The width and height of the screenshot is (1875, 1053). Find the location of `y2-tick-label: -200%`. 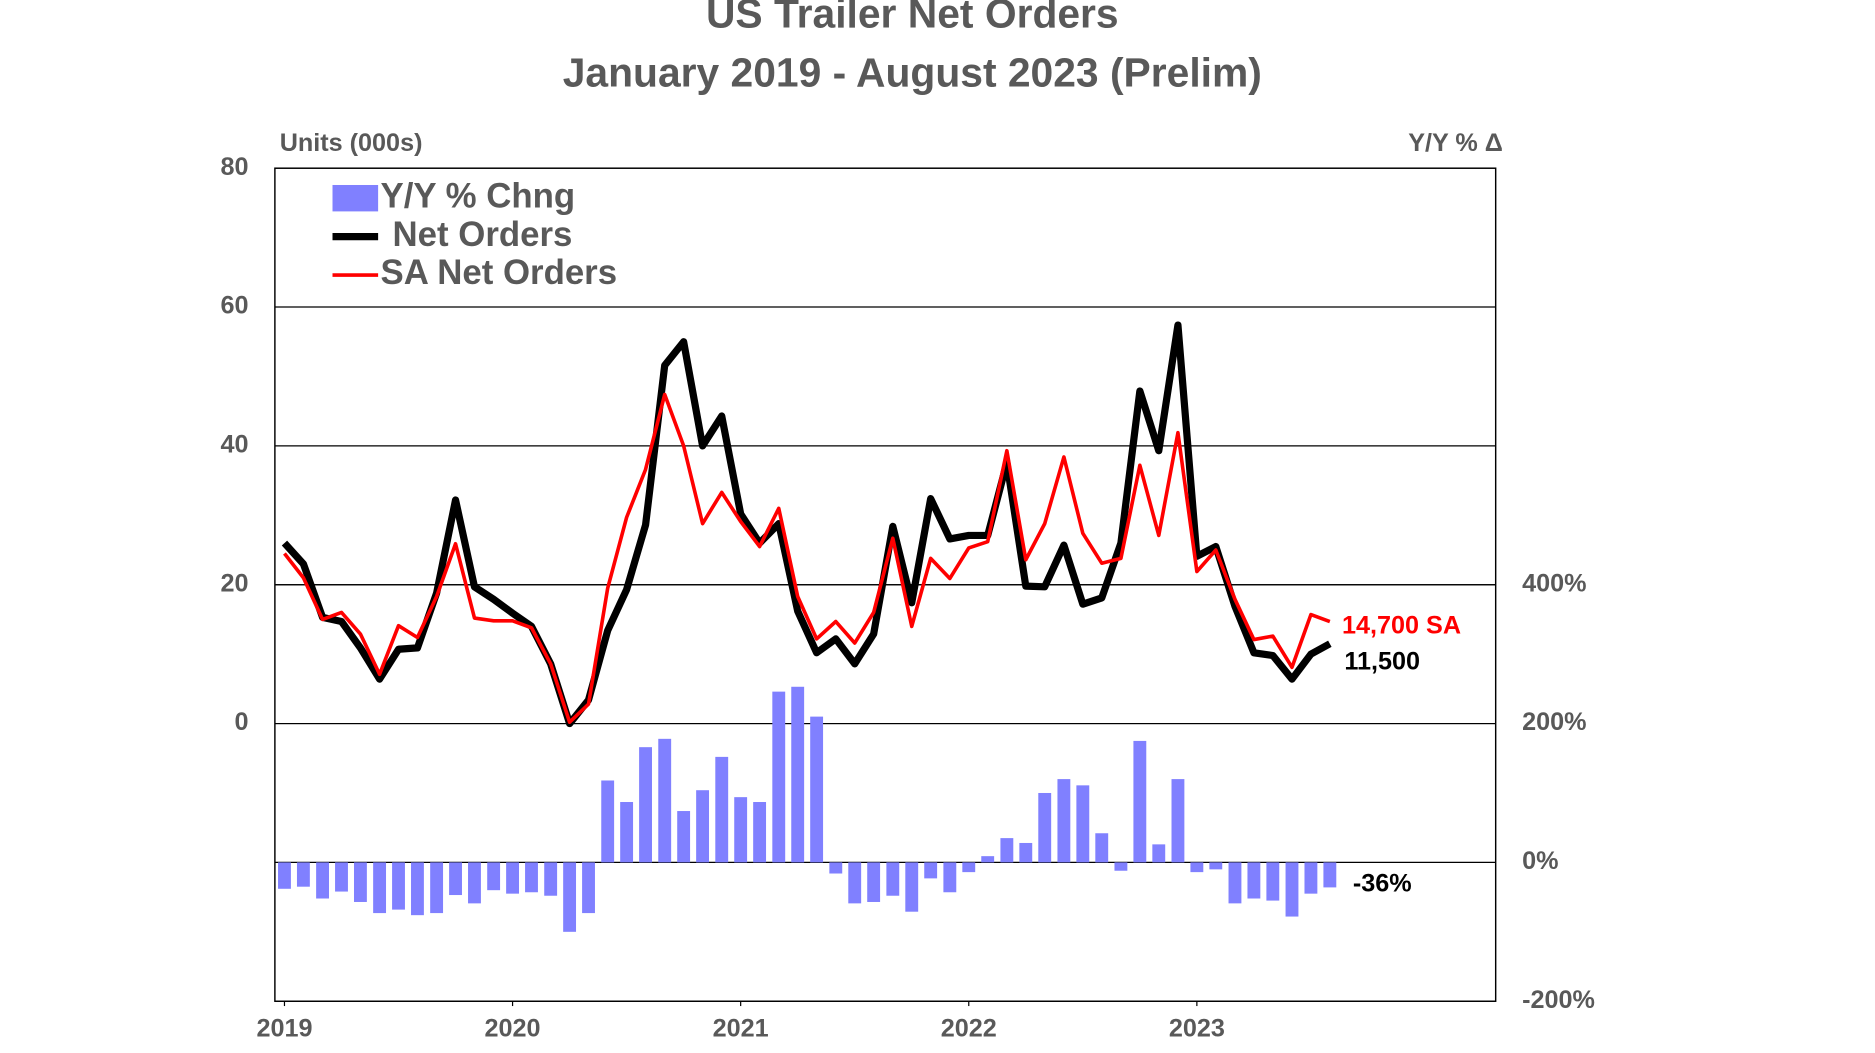

y2-tick-label: -200% is located at coordinates (1558, 1000).